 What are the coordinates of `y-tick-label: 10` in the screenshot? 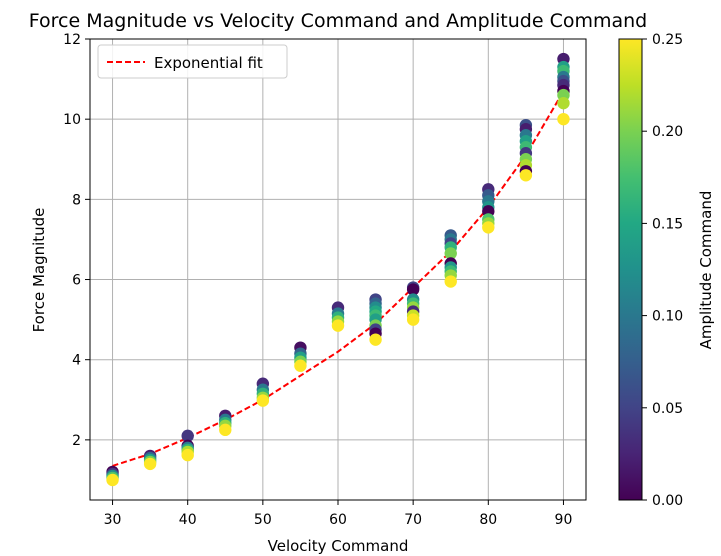 It's located at (72, 120).